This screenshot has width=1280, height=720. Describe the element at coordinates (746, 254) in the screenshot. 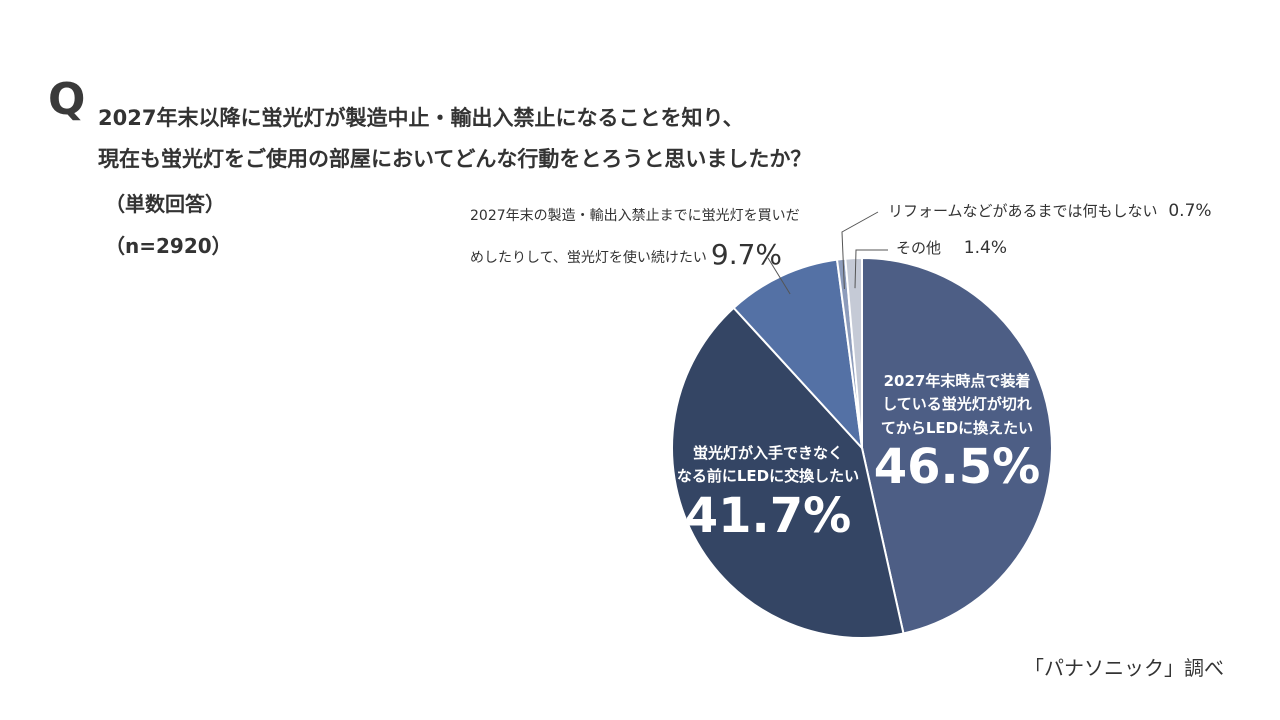

I see `callout-stockpile-value: 9.7%` at that location.